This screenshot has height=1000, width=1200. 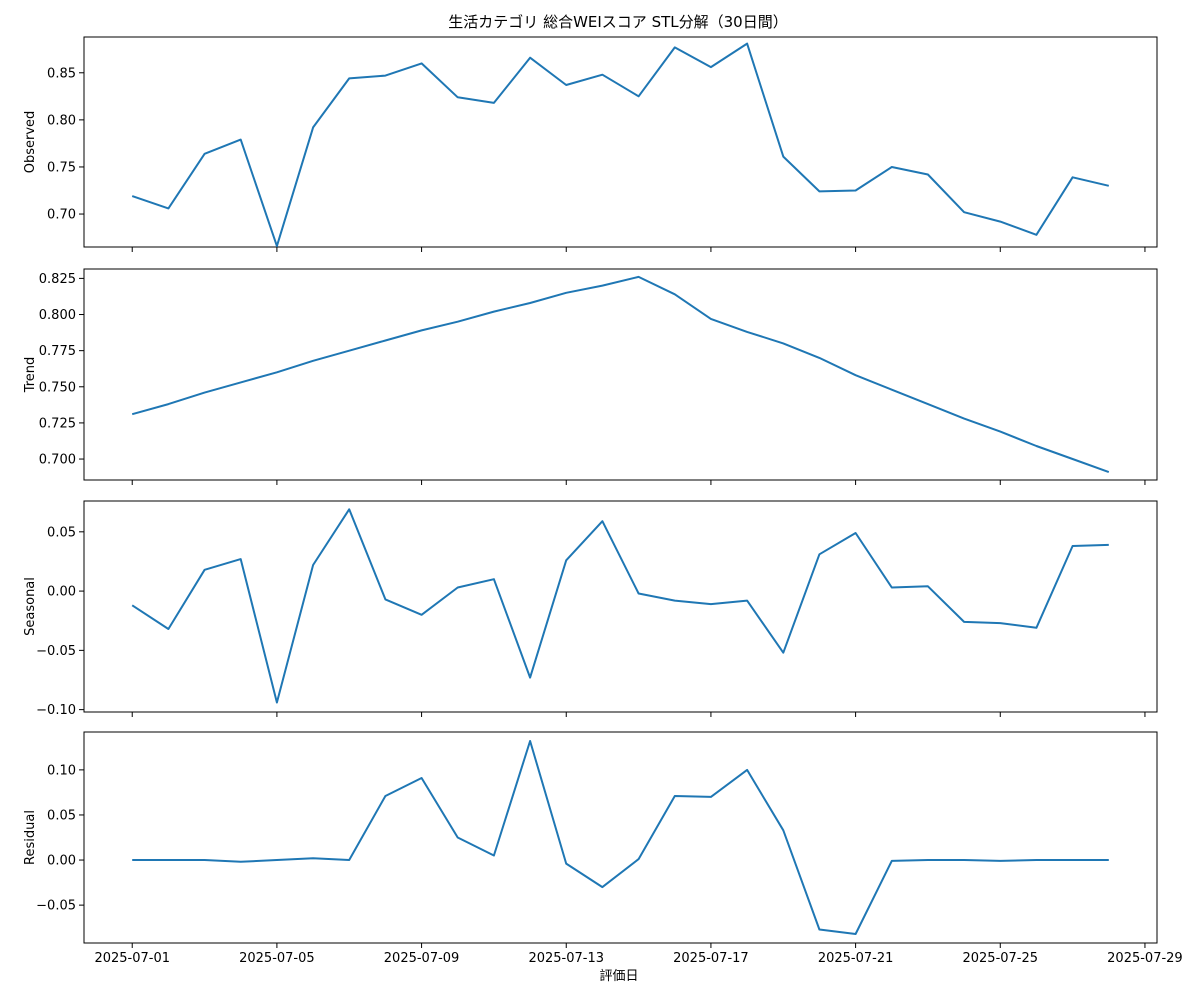 I want to click on y-axis-label: Observed, so click(x=30, y=142).